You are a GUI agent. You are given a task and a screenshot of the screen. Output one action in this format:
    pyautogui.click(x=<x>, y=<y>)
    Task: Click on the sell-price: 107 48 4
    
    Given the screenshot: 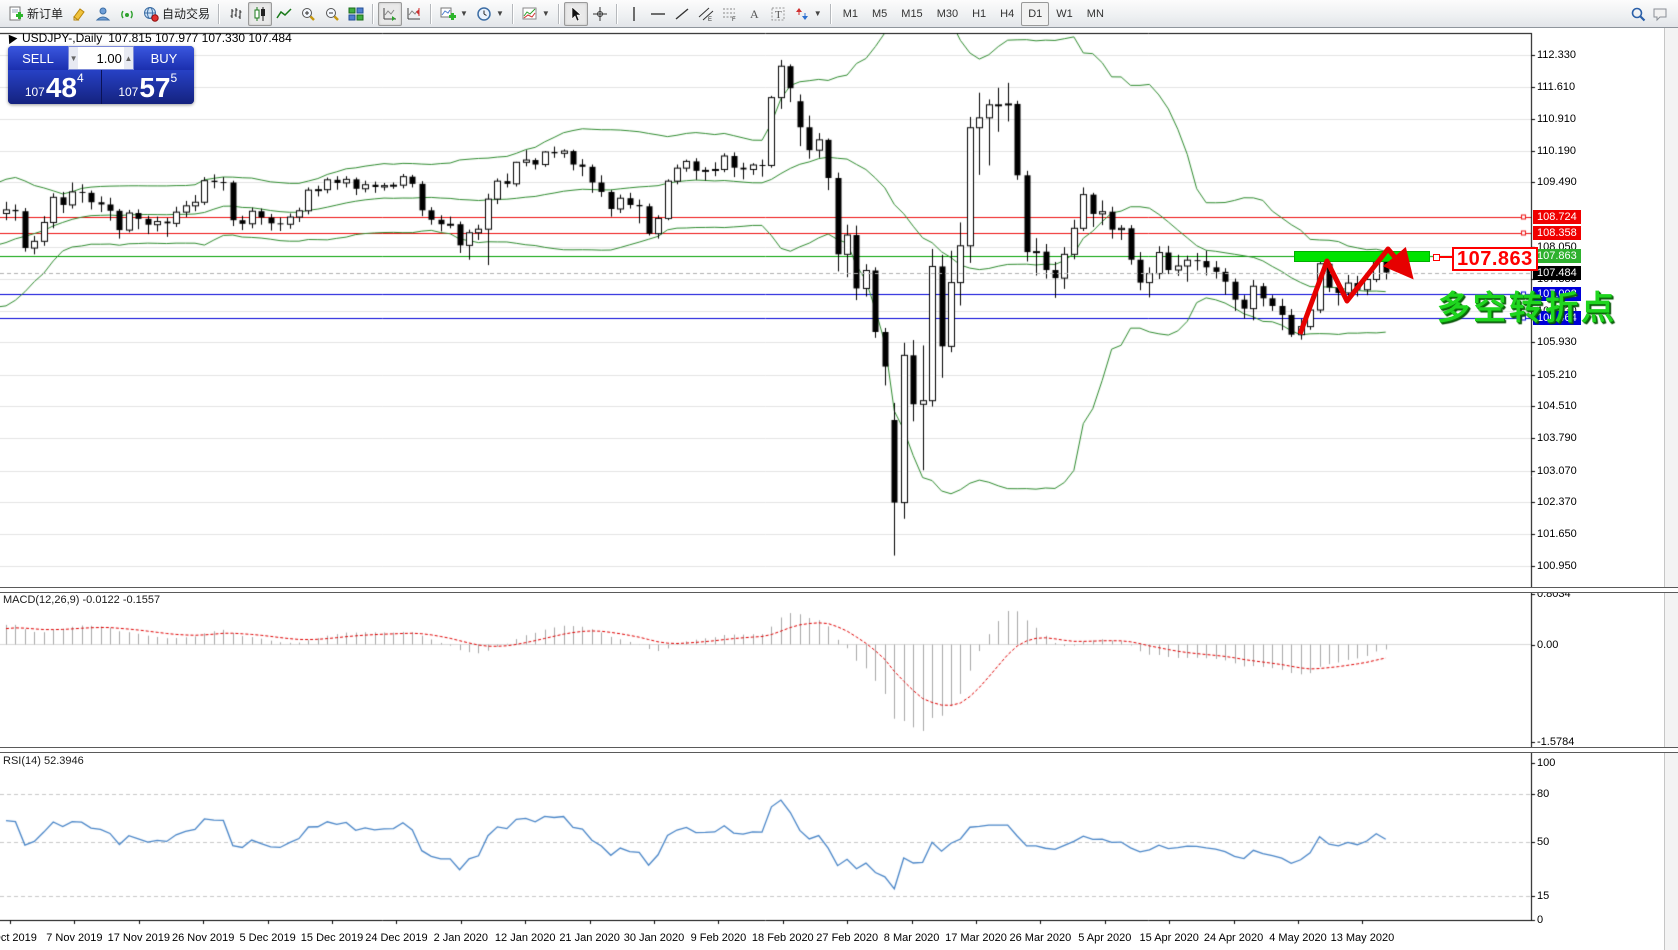 What is the action you would take?
    pyautogui.click(x=55, y=87)
    